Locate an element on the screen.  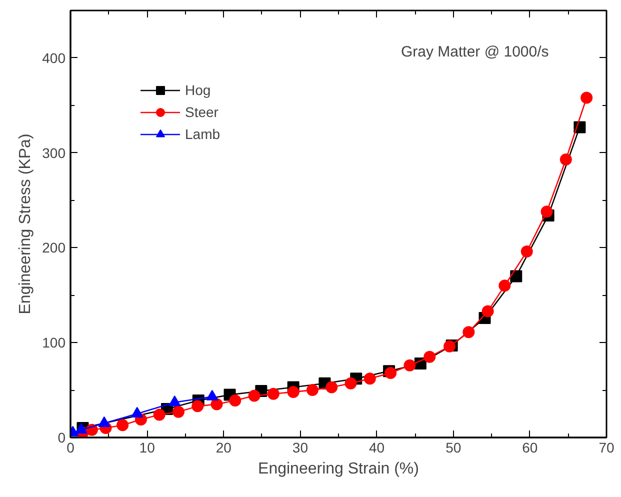
legend-label: Hog is located at coordinates (198, 90).